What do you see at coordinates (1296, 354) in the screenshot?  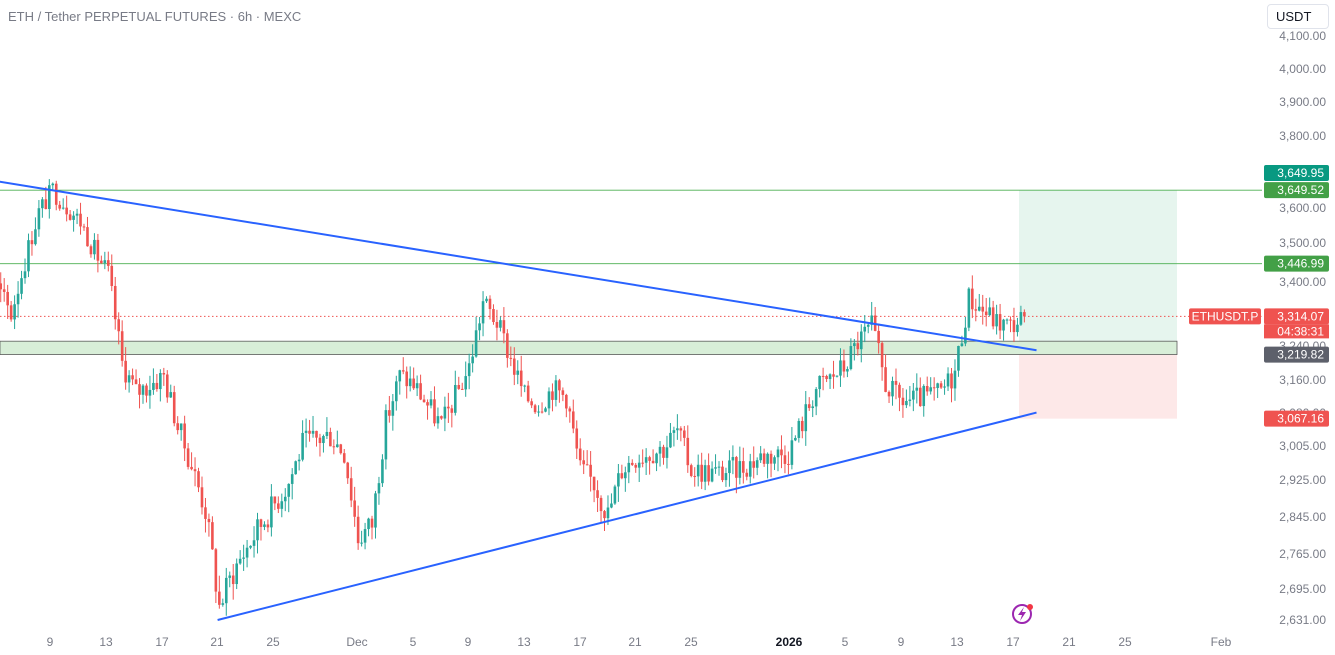 I see `price-label-badge: 3,219.82` at bounding box center [1296, 354].